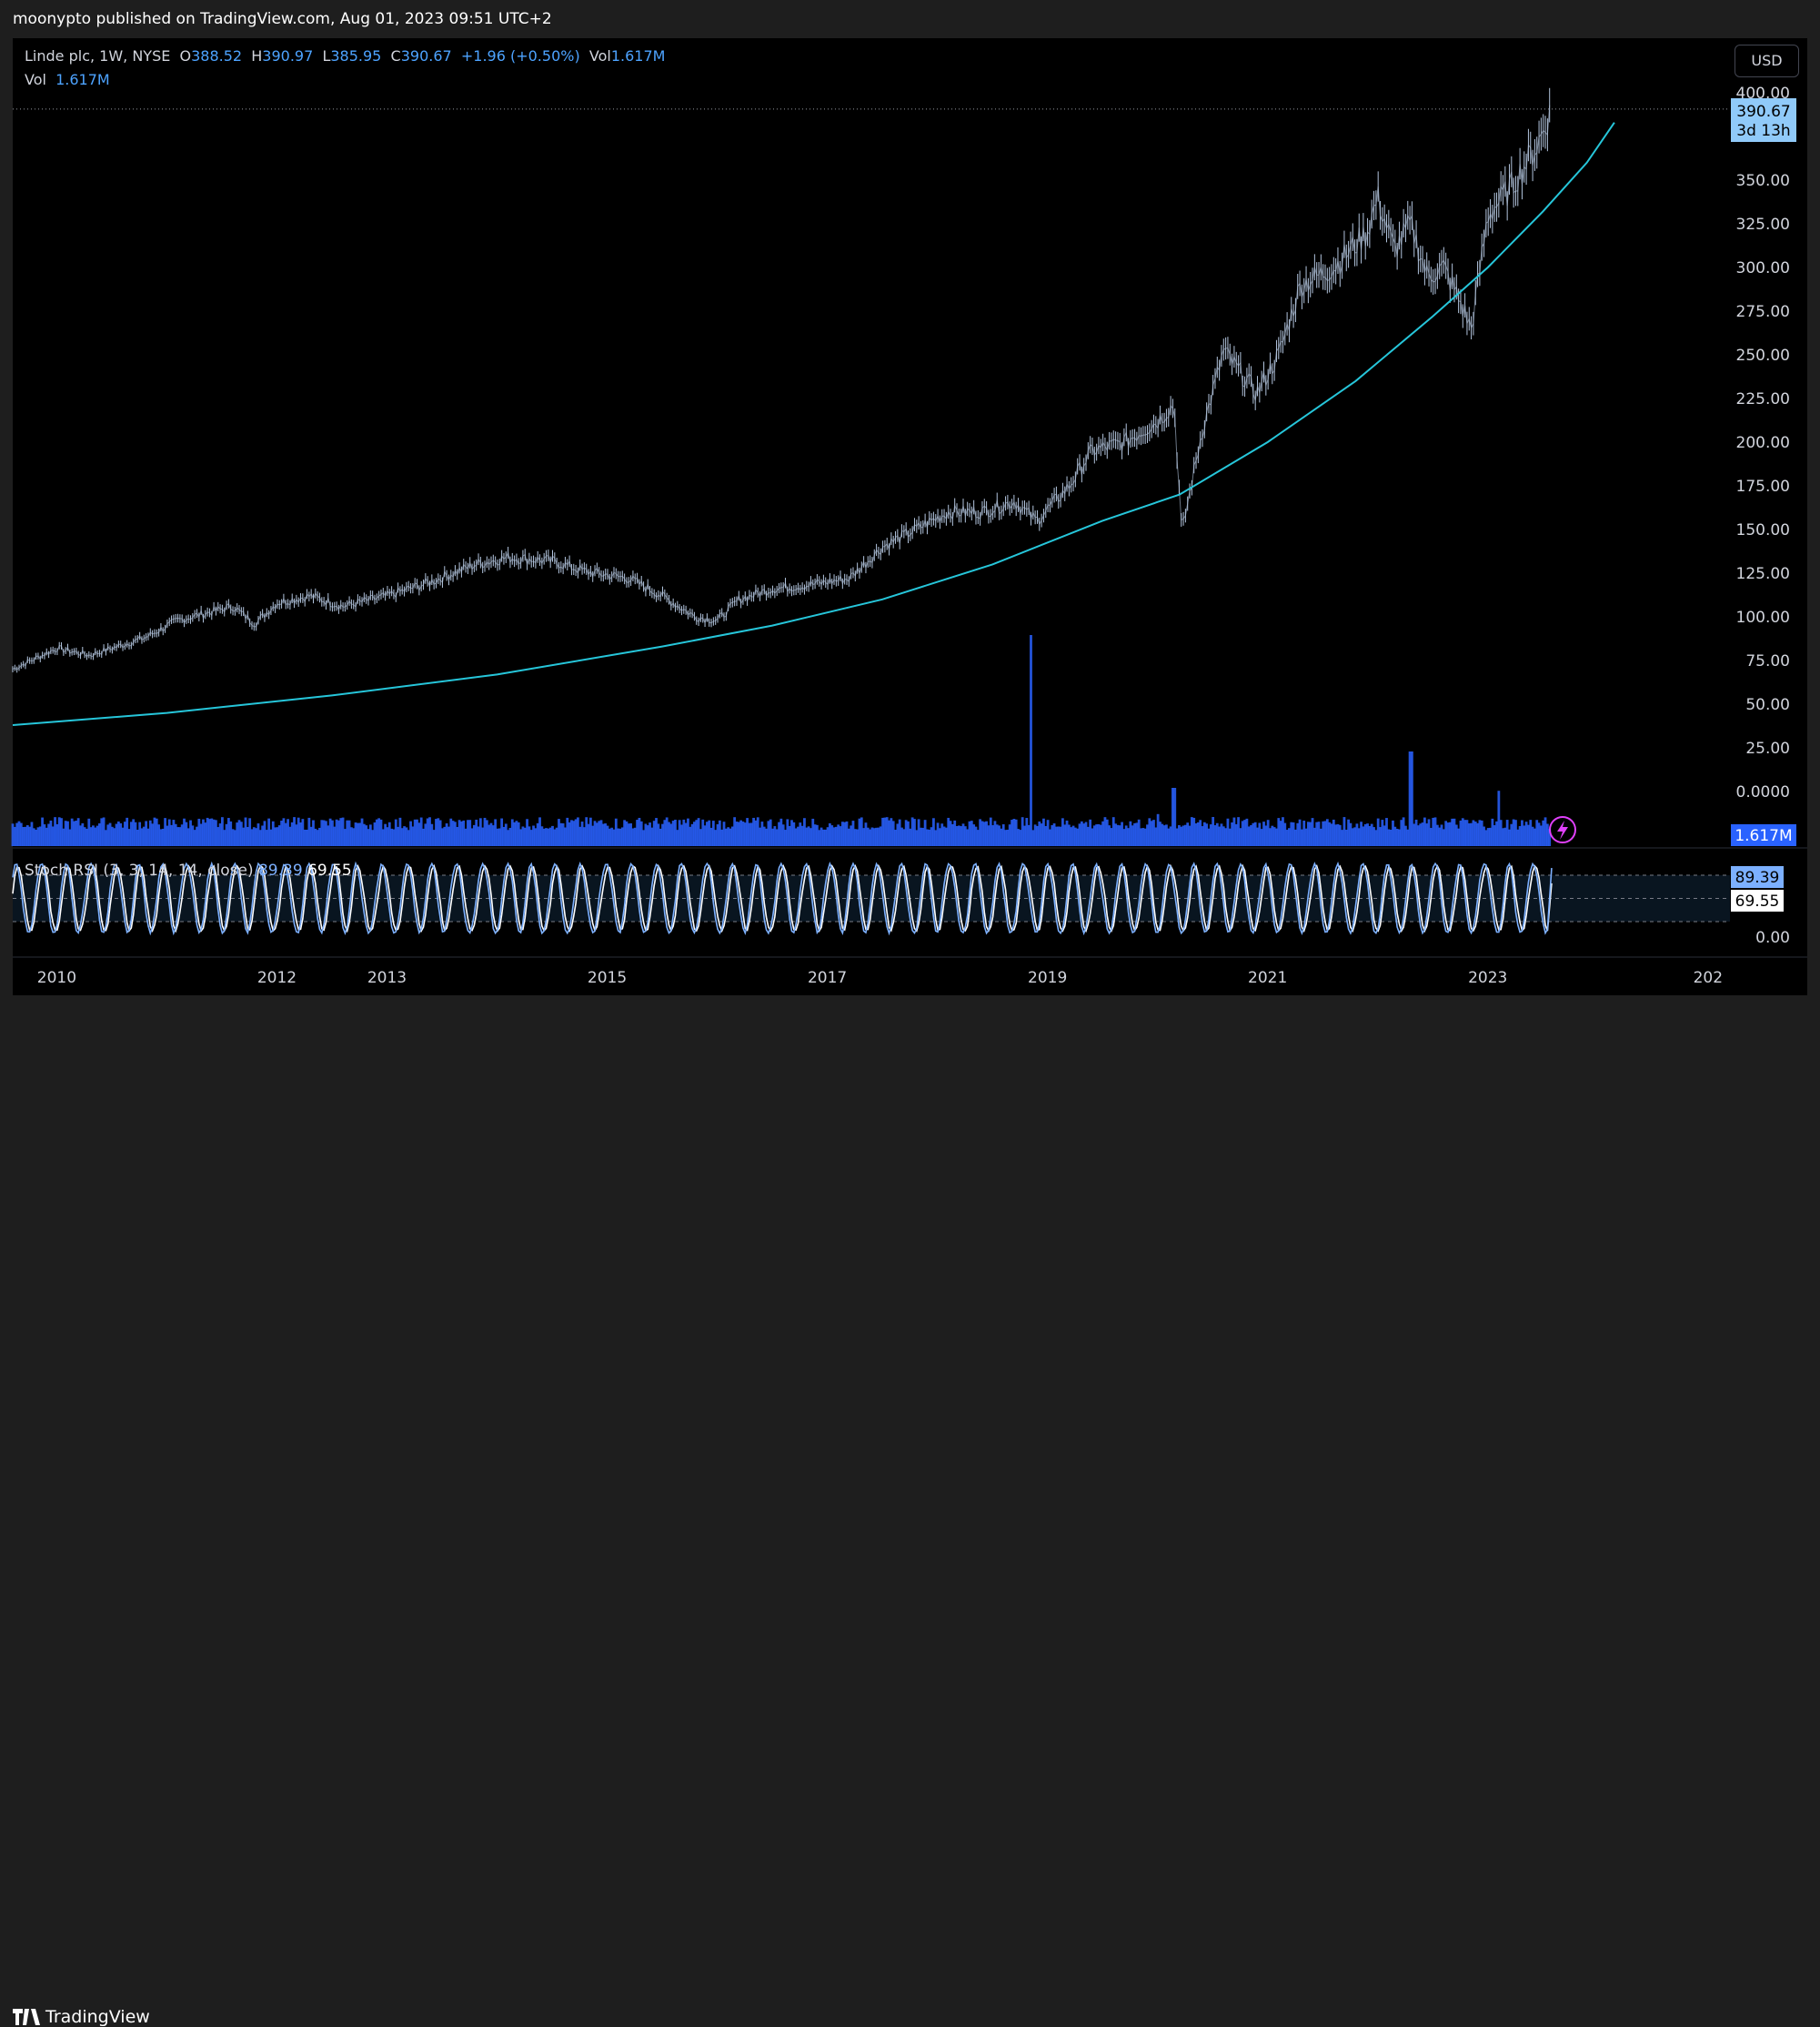 Image resolution: width=1820 pixels, height=2027 pixels. Describe the element at coordinates (1767, 61) in the screenshot. I see `currency-button: USD` at that location.